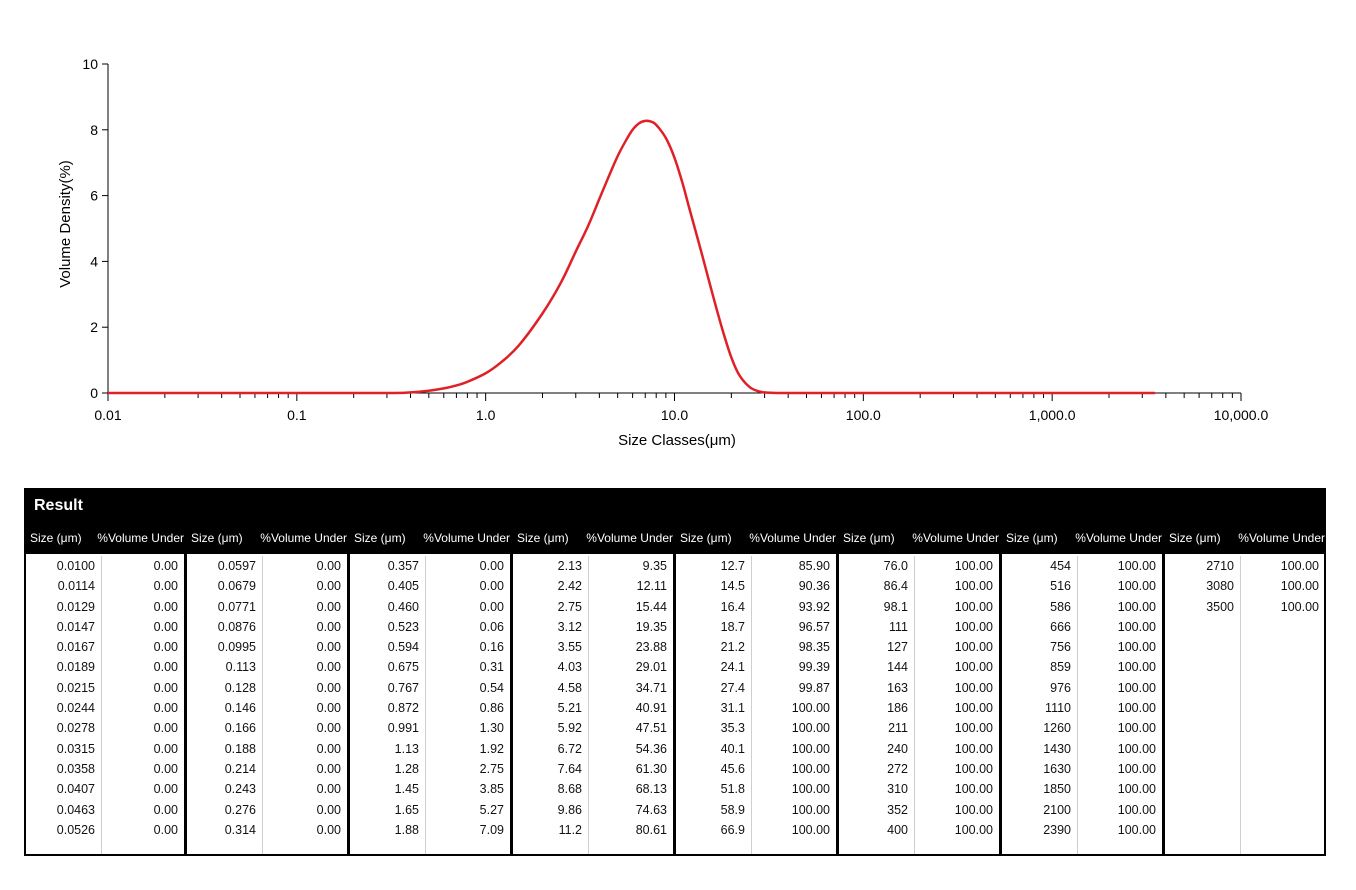  I want to click on volume-under-cell: 29.01, so click(651, 667).